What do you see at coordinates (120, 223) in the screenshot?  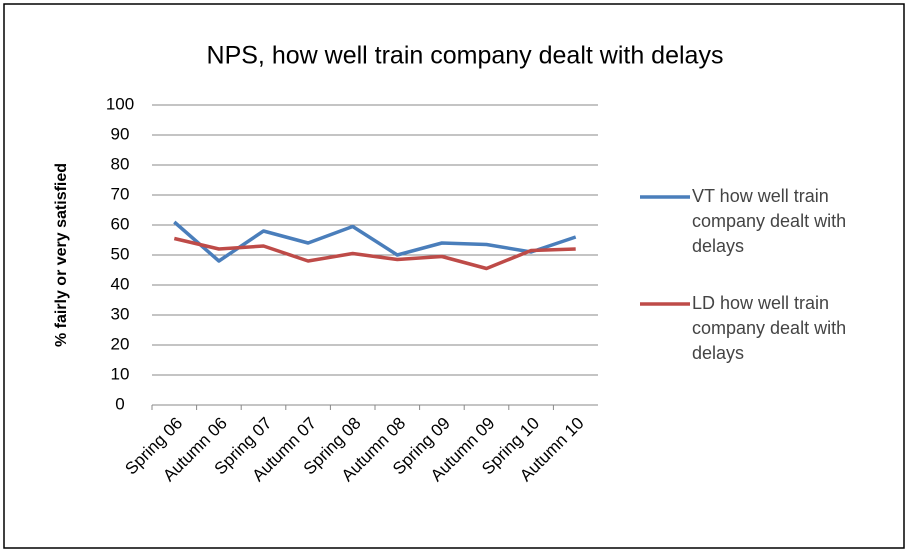 I see `y-tick-label: 60` at bounding box center [120, 223].